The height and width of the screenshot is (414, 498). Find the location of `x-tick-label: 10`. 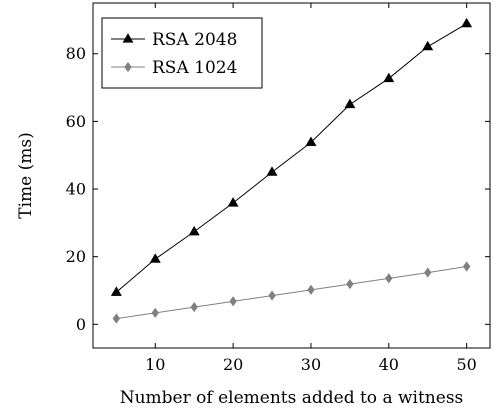

x-tick-label: 10 is located at coordinates (155, 364).